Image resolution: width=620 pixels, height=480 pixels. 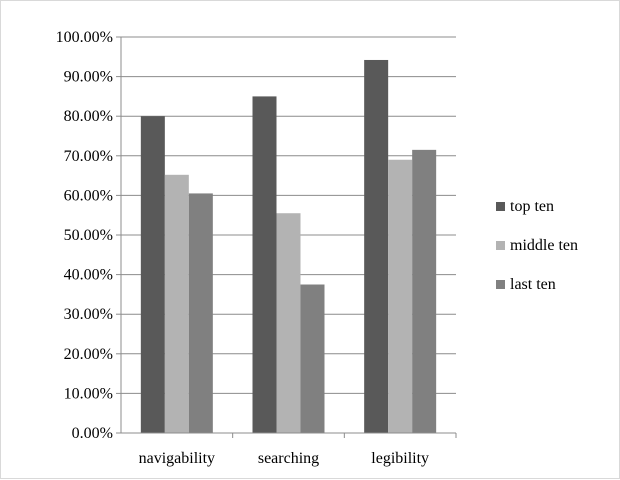 I want to click on bar-middle-ten-legibility, so click(x=400, y=296).